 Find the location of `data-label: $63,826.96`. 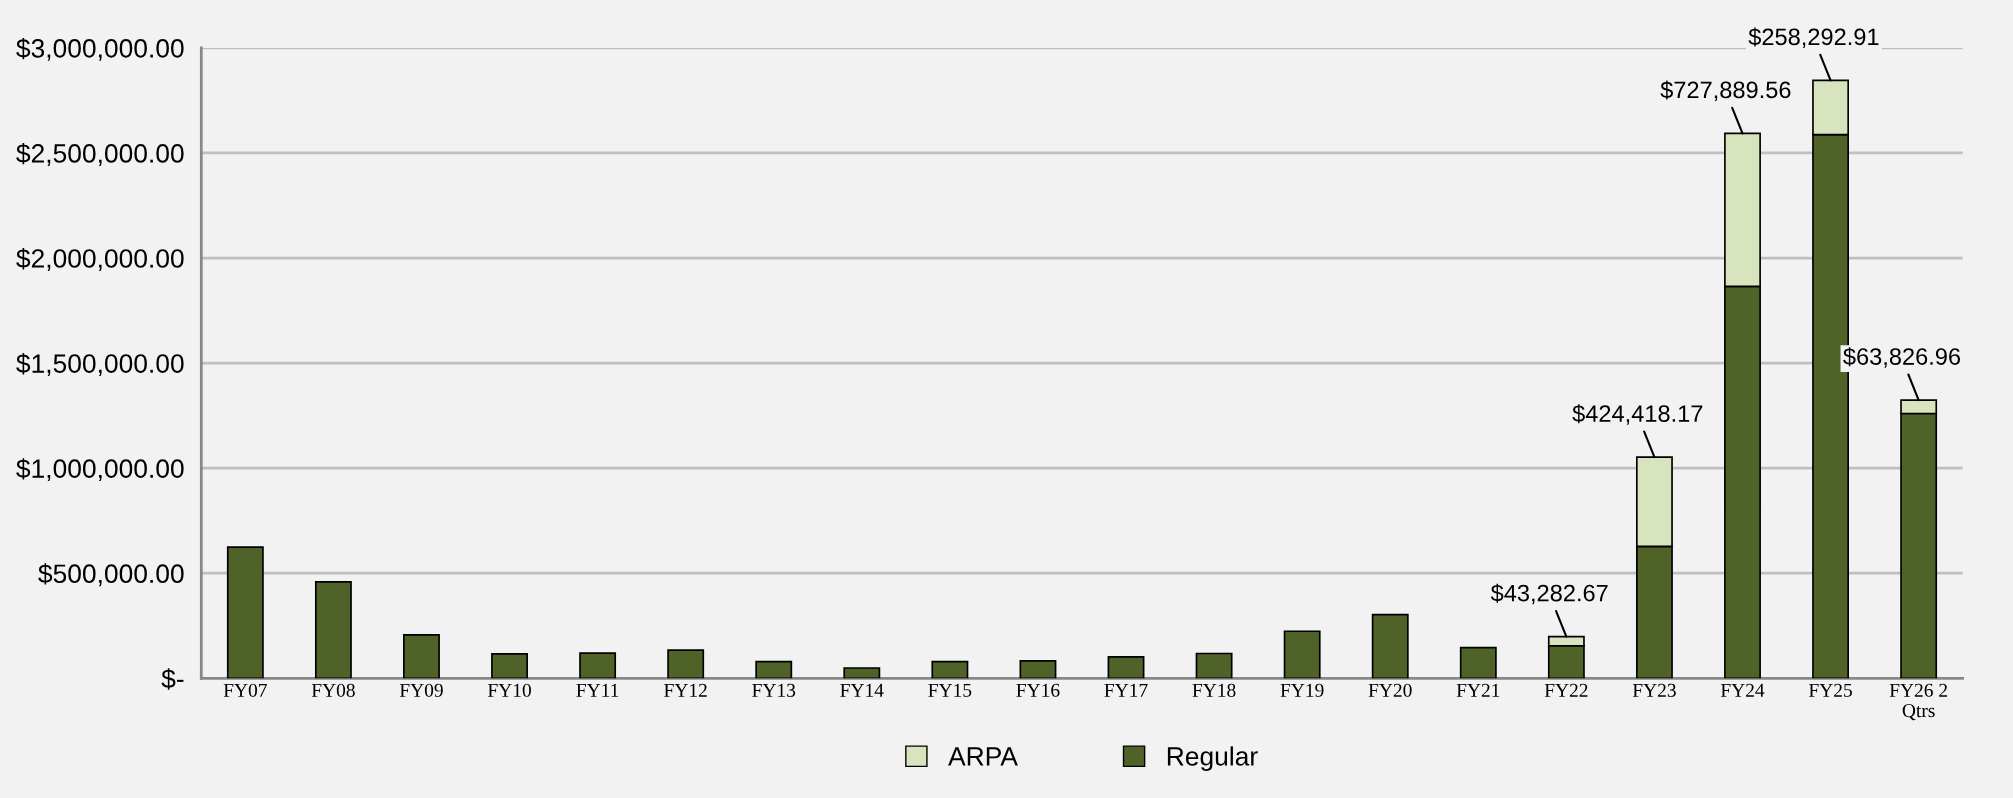

data-label: $63,826.96 is located at coordinates (1902, 357).